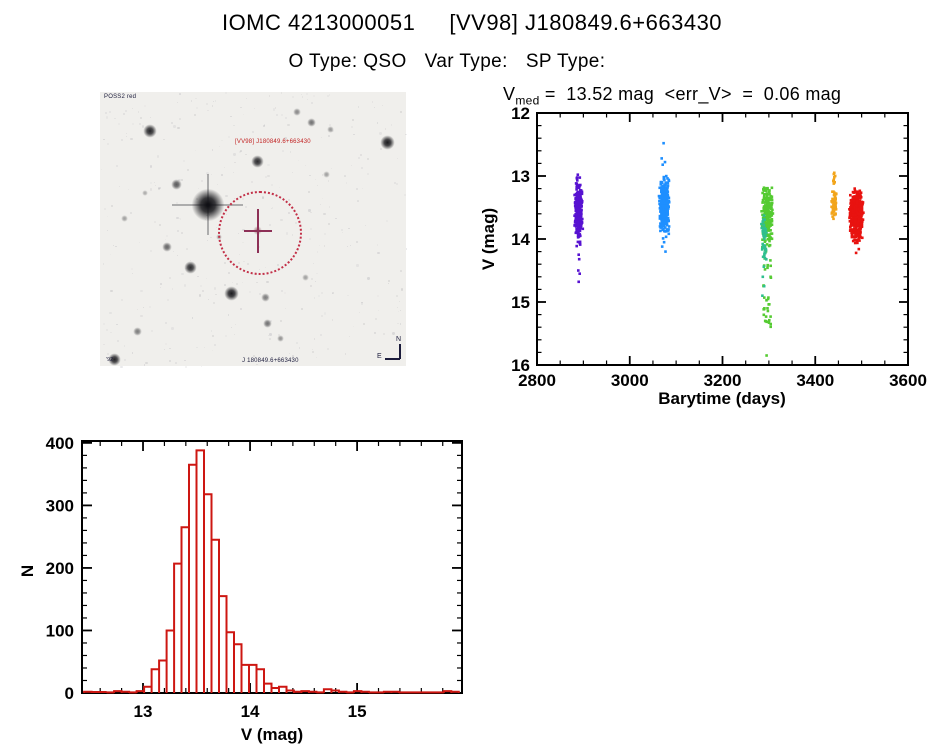  What do you see at coordinates (586, 22) in the screenshot?
I see `source-name: [VV98] J180849.6+663430` at bounding box center [586, 22].